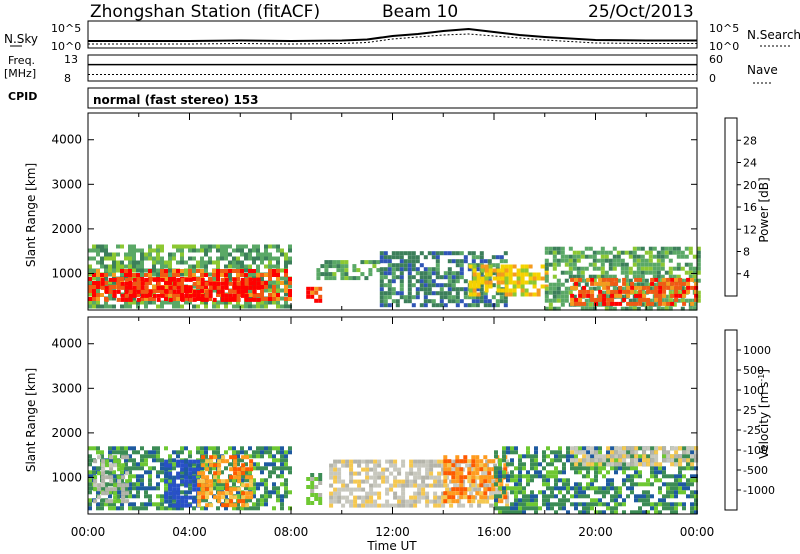  Describe the element at coordinates (88, 532) in the screenshot. I see `x-tick-label: 00:00` at that location.